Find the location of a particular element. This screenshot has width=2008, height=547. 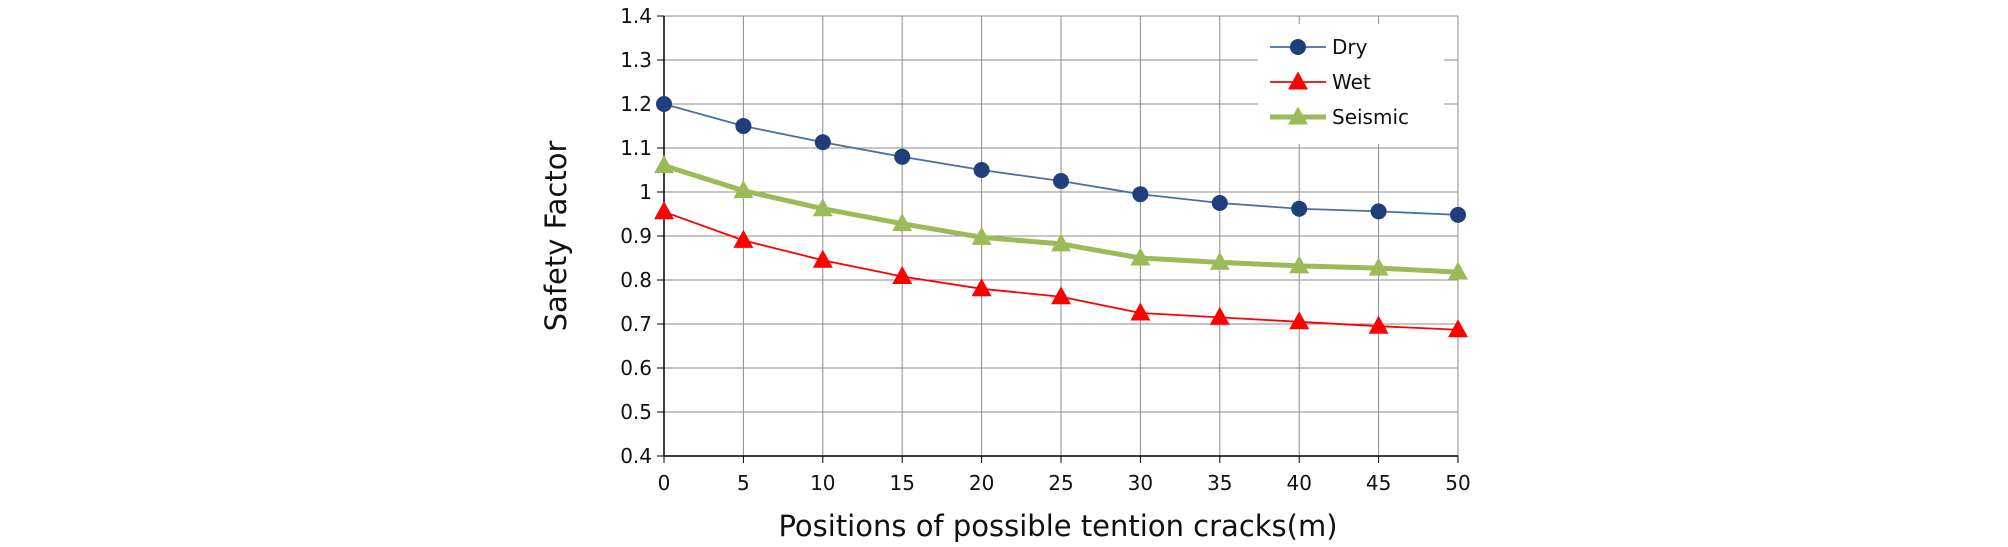

series-wet is located at coordinates (1061, 269).